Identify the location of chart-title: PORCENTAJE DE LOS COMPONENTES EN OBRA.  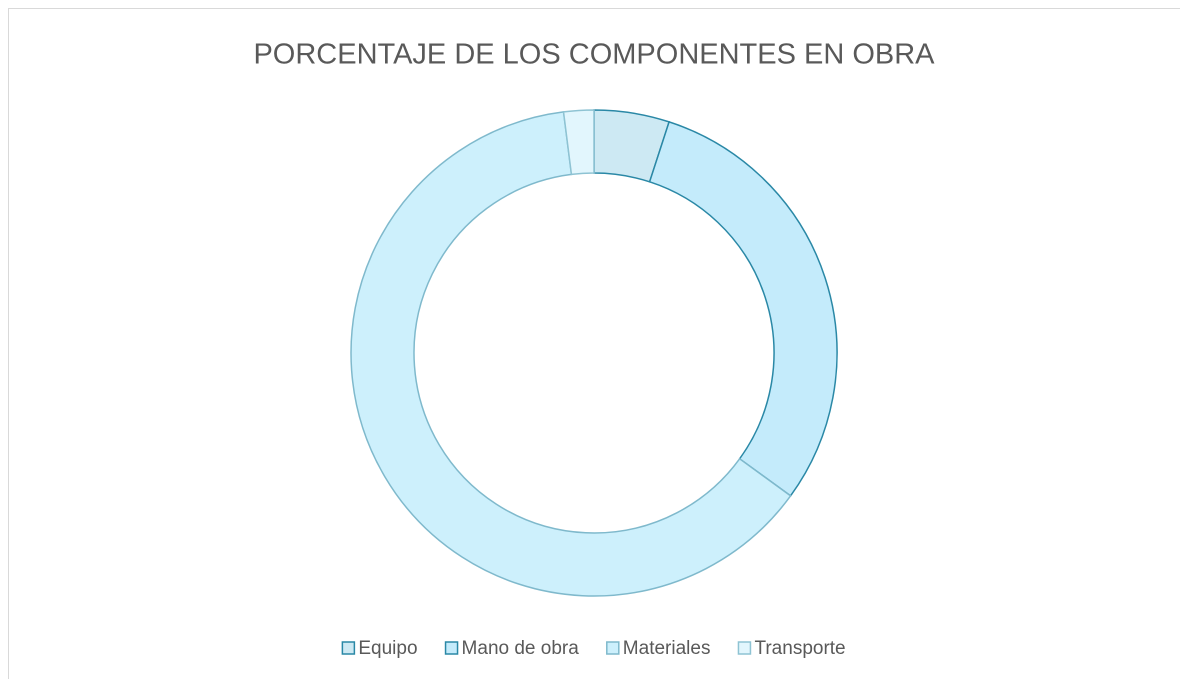
(594, 55).